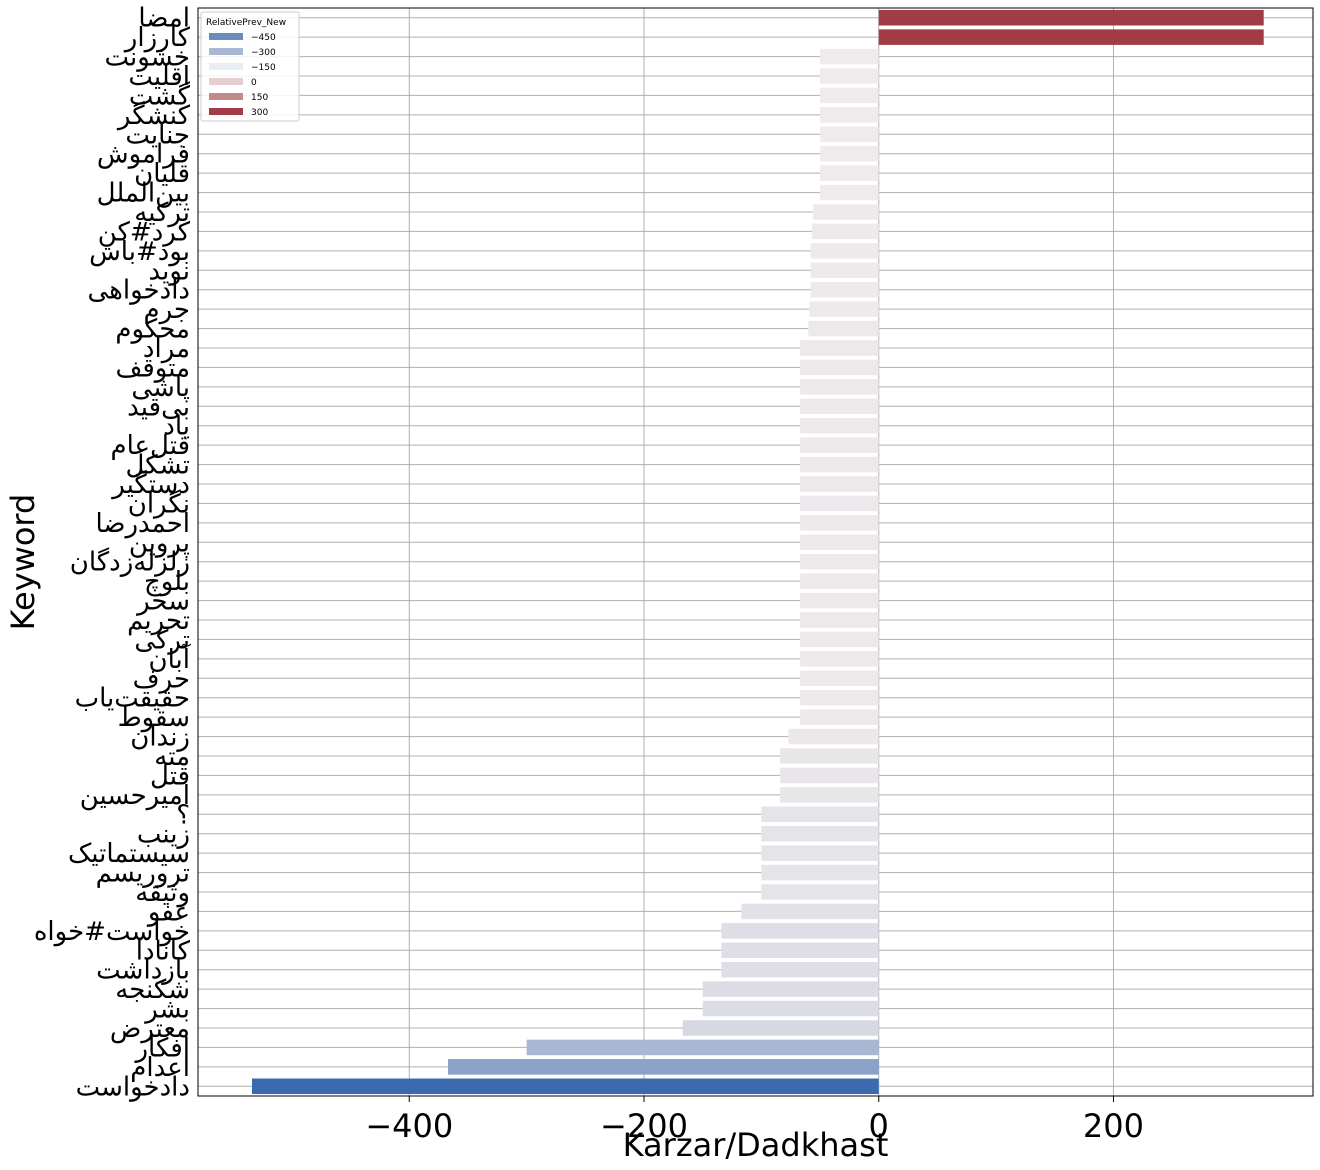  Describe the element at coordinates (143, 194) in the screenshot. I see `category-tick-label: بین‌الملل` at that location.